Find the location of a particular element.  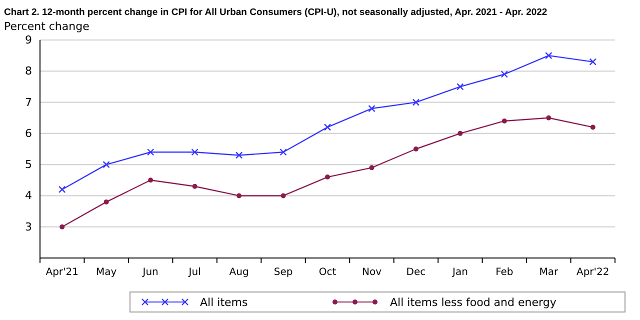

x-tick-label: Apr'22 is located at coordinates (593, 272).